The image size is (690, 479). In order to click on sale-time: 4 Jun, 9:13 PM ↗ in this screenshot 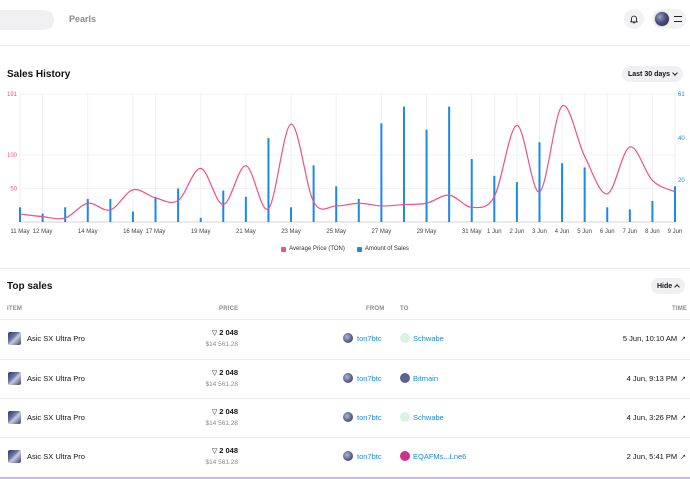, I will do `click(656, 378)`.